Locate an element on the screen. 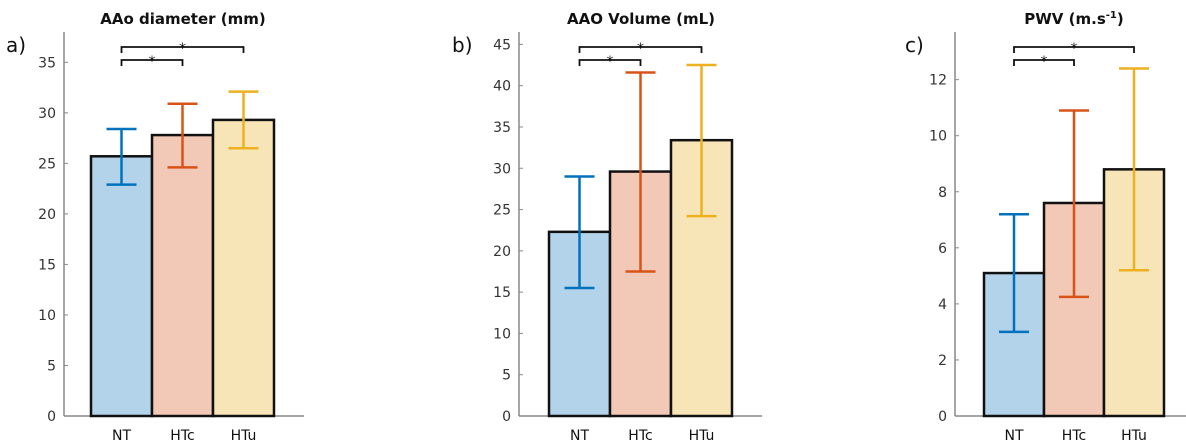 This screenshot has width=1186, height=441. bar-htc is located at coordinates (182, 275).